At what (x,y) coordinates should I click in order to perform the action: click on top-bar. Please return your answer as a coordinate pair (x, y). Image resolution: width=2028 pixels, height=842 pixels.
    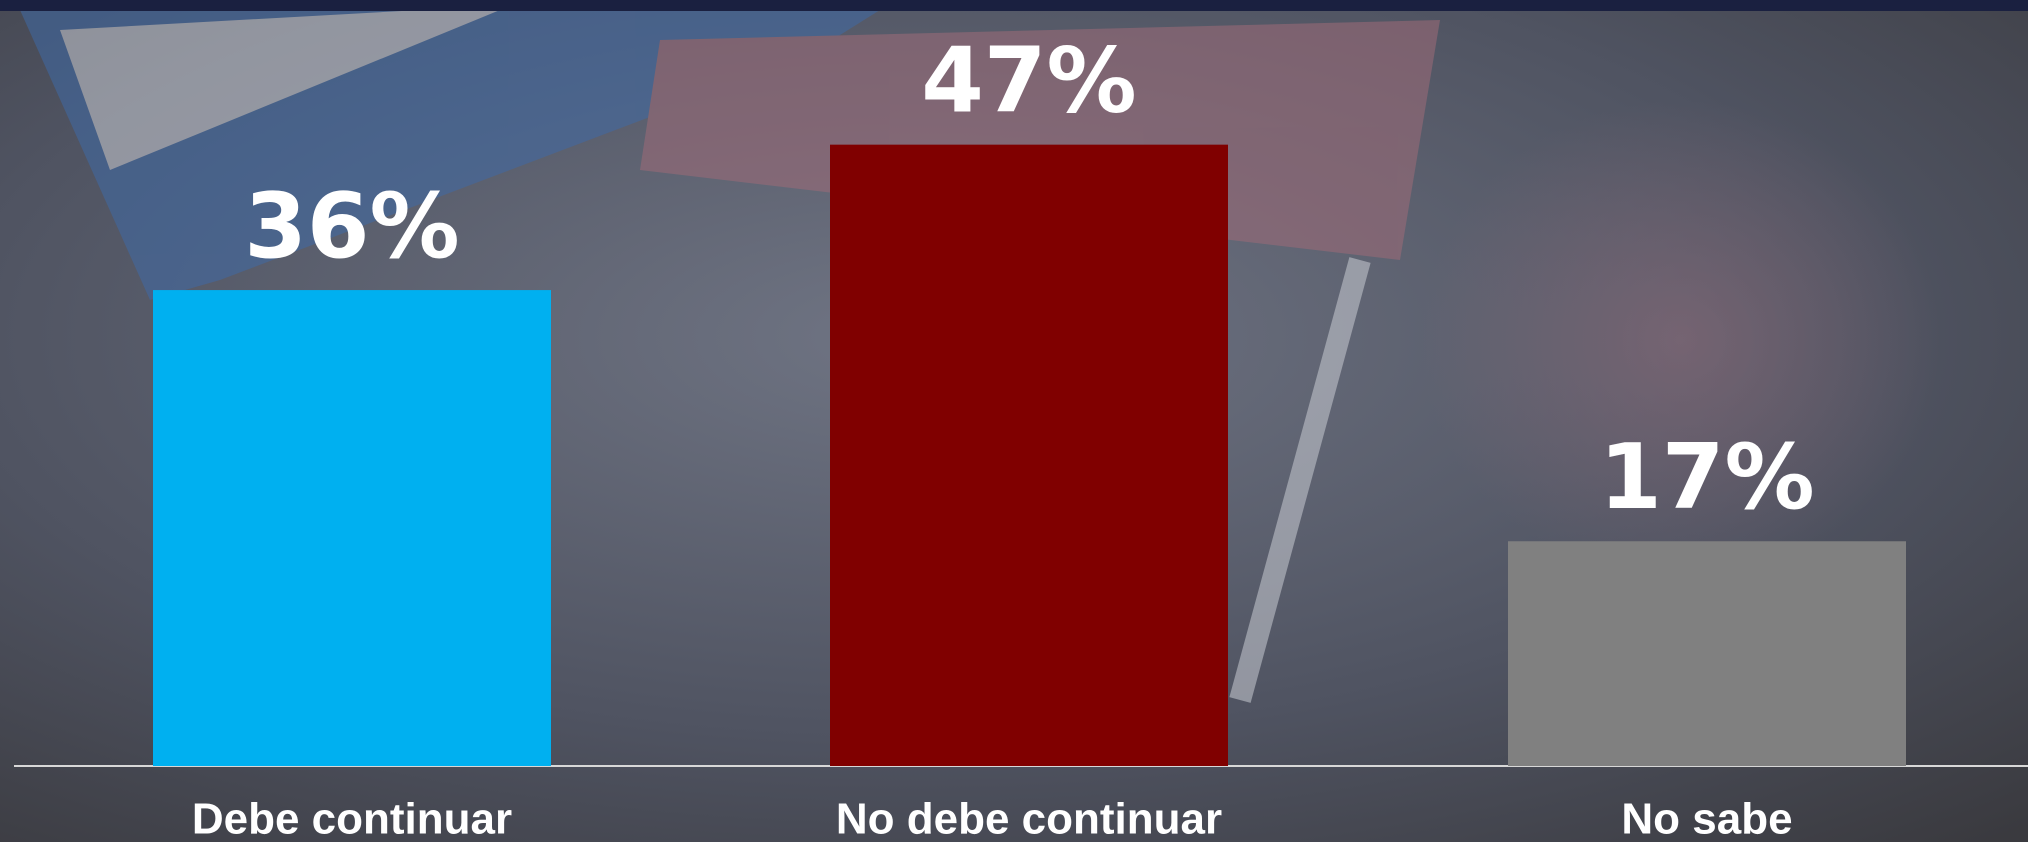
    Looking at the image, I should click on (1014, 5).